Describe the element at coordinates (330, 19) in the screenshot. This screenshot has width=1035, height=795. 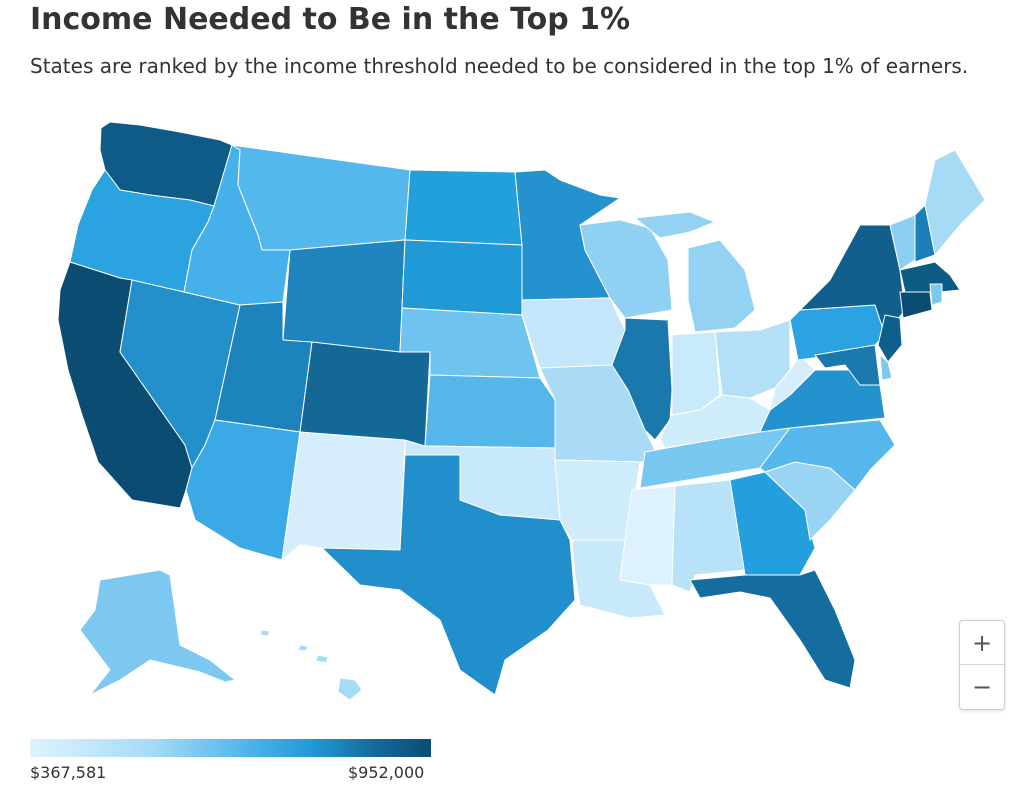
I see `map-title: Income Needed to Be in the Top 1%` at that location.